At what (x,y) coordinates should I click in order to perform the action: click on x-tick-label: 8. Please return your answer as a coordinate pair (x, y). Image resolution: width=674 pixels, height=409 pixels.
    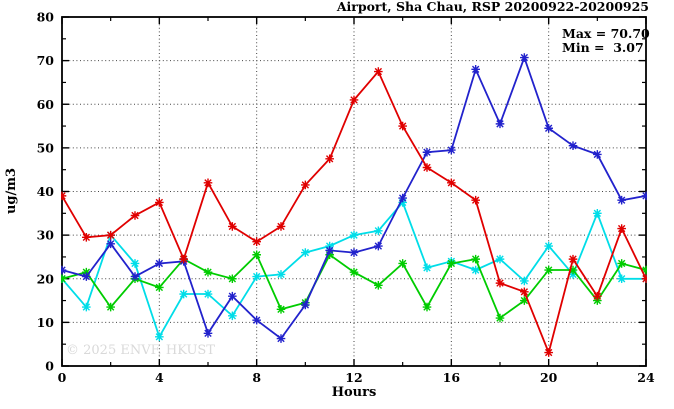
    Looking at the image, I should click on (256, 377).